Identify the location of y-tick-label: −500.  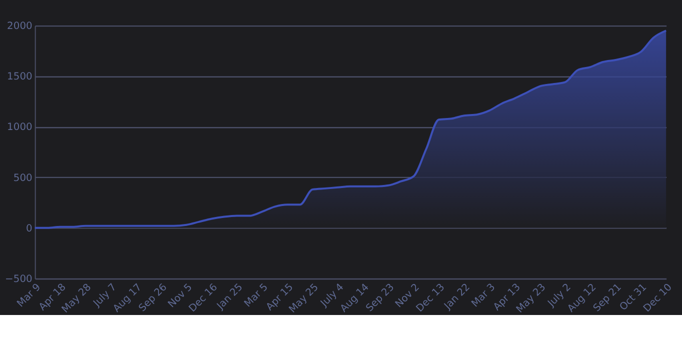
(18, 279).